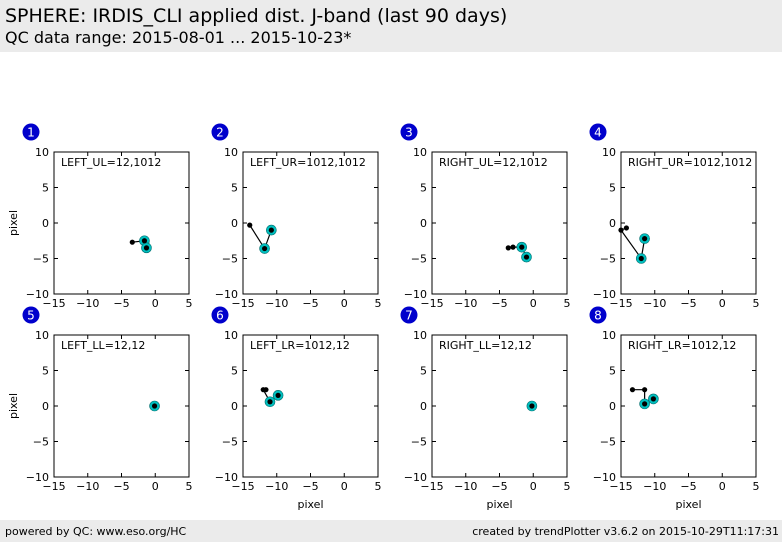 The width and height of the screenshot is (782, 542). Describe the element at coordinates (493, 162) in the screenshot. I see `panel-label: RIGHT_UL=12,1012` at that location.